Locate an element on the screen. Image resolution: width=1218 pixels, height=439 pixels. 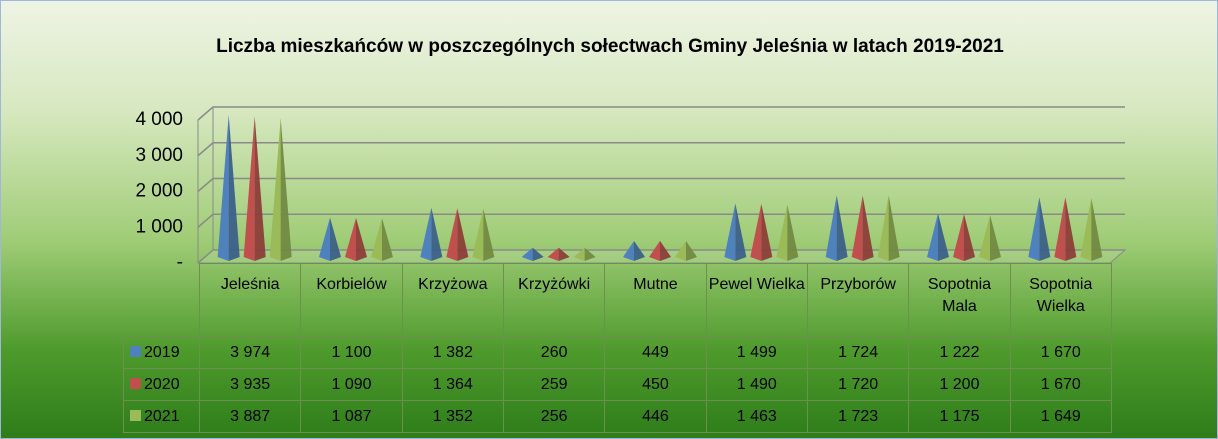
y-tick-label: - is located at coordinates (180, 262).